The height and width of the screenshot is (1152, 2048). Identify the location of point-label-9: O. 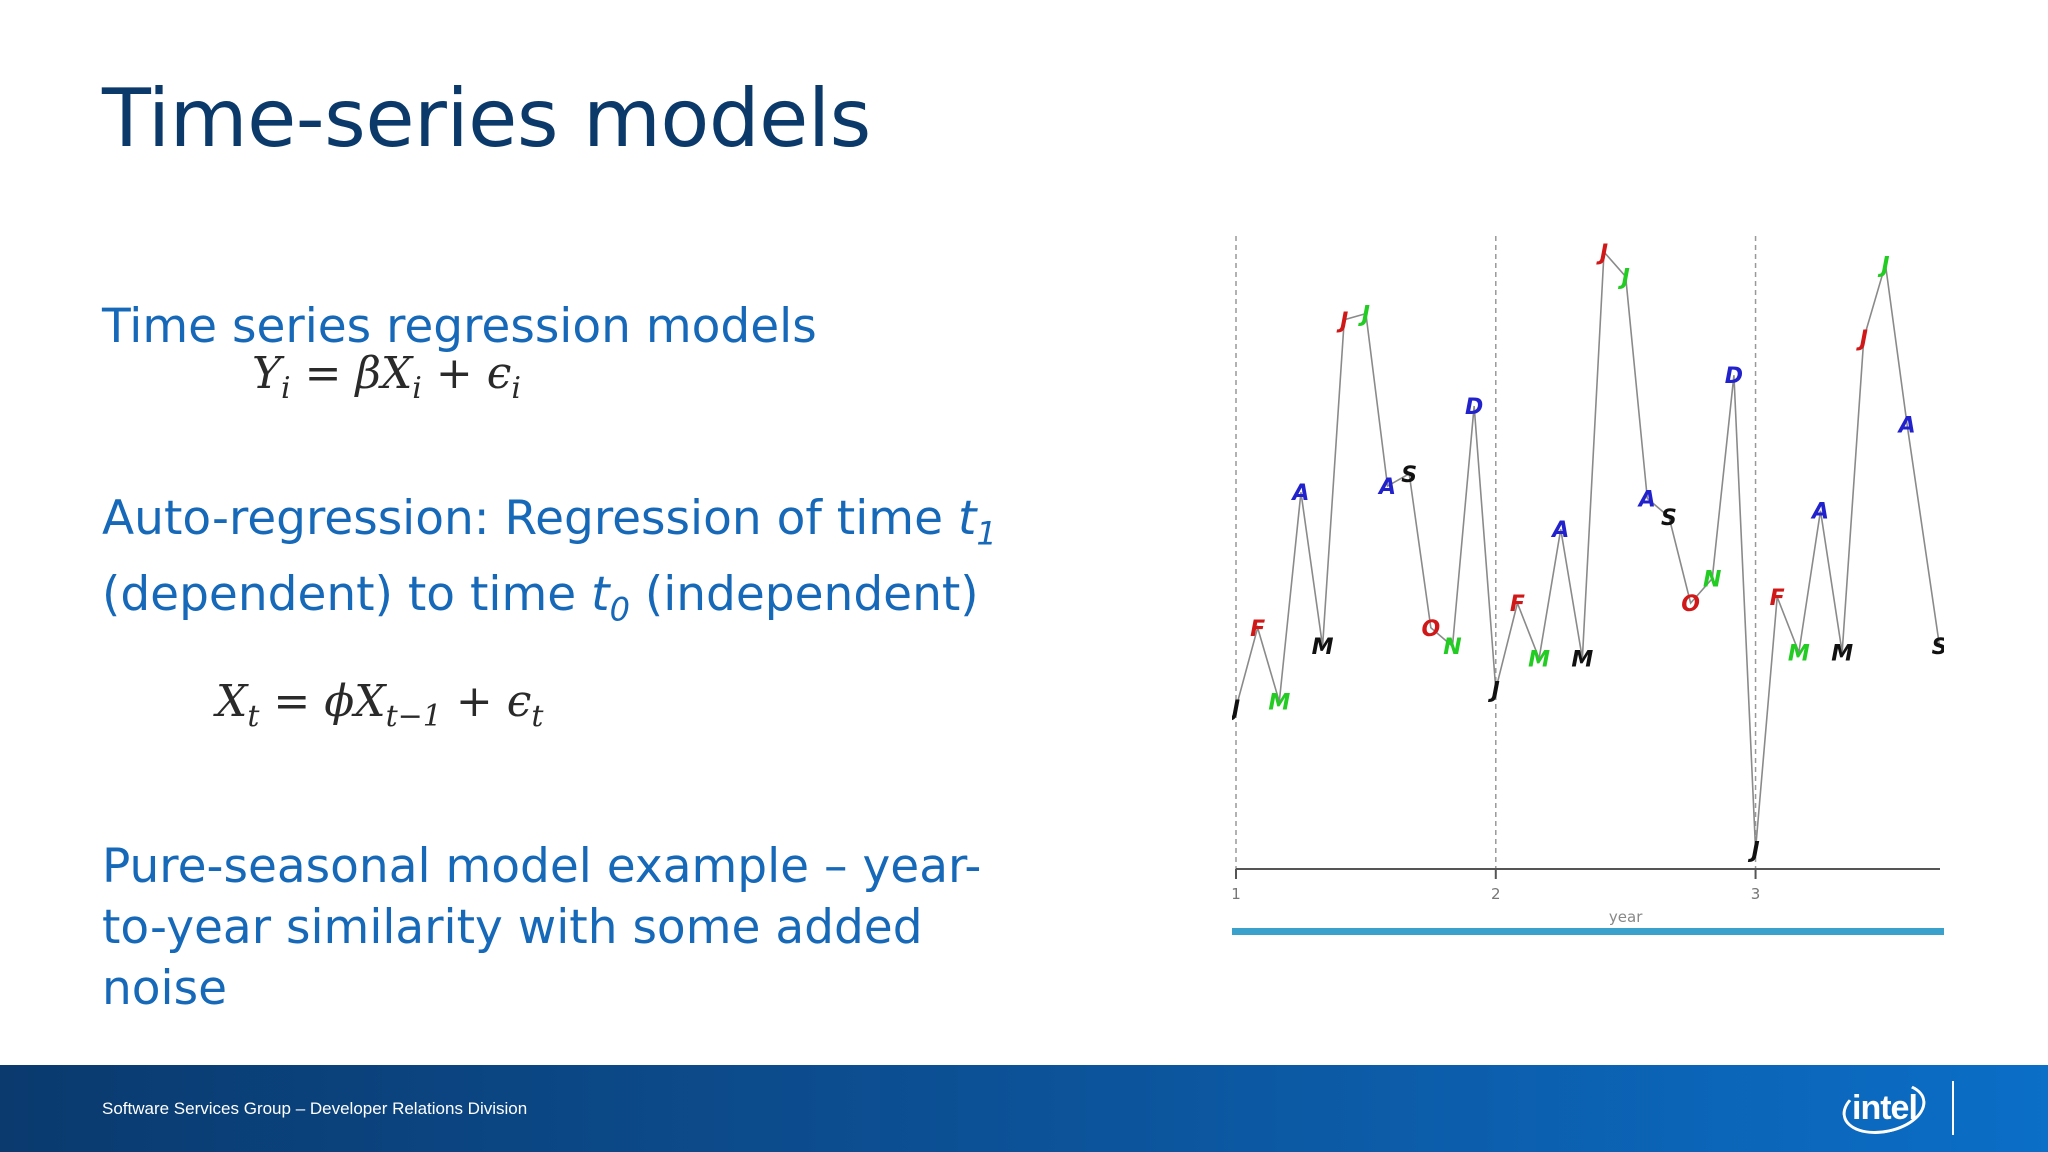
(1430, 629).